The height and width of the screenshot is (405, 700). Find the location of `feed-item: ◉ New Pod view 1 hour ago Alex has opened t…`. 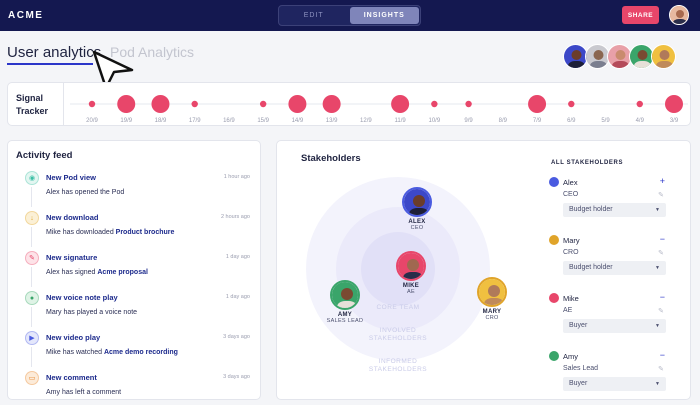

feed-item: ◉ New Pod view 1 hour ago Alex has opened t… is located at coordinates (134, 189).